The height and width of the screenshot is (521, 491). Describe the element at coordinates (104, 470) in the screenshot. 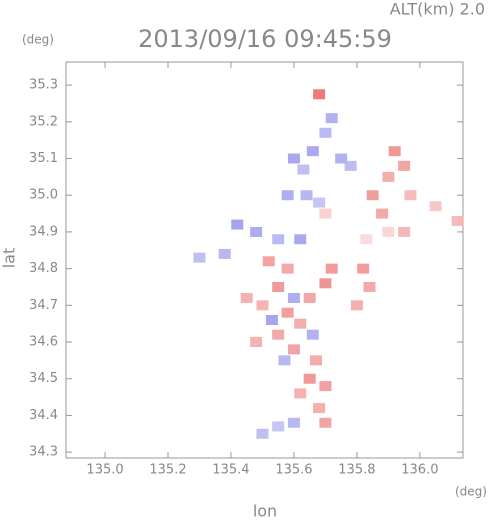

I see `x-tick-label: 135.0` at that location.